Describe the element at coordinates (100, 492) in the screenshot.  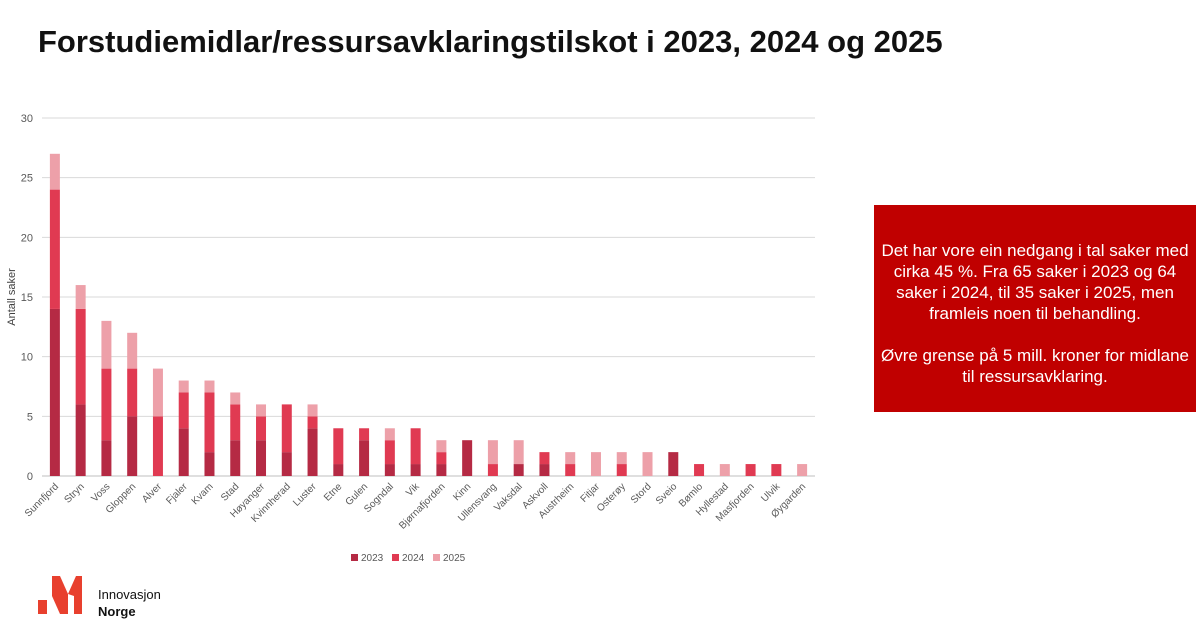
I see `x-category-label: Voss` at that location.